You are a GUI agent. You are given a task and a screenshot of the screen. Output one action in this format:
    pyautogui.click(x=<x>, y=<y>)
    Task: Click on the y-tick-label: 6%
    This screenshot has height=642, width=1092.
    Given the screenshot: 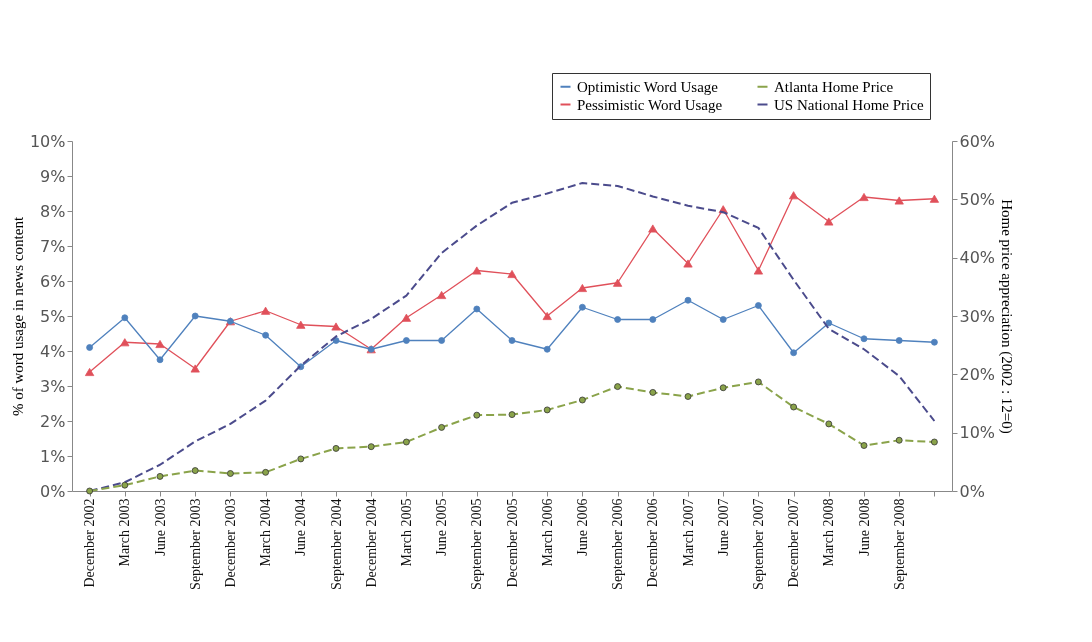 What is the action you would take?
    pyautogui.click(x=53, y=281)
    